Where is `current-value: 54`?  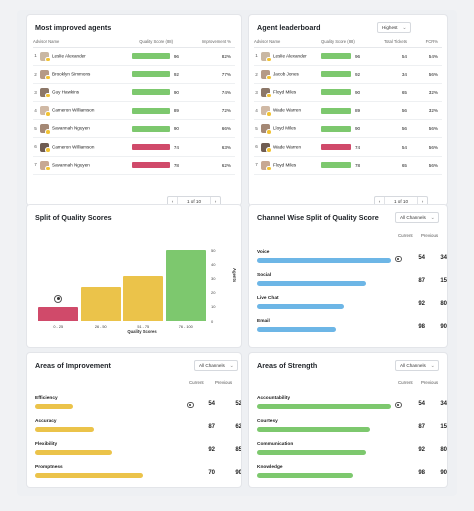 current-value: 54 is located at coordinates (211, 404).